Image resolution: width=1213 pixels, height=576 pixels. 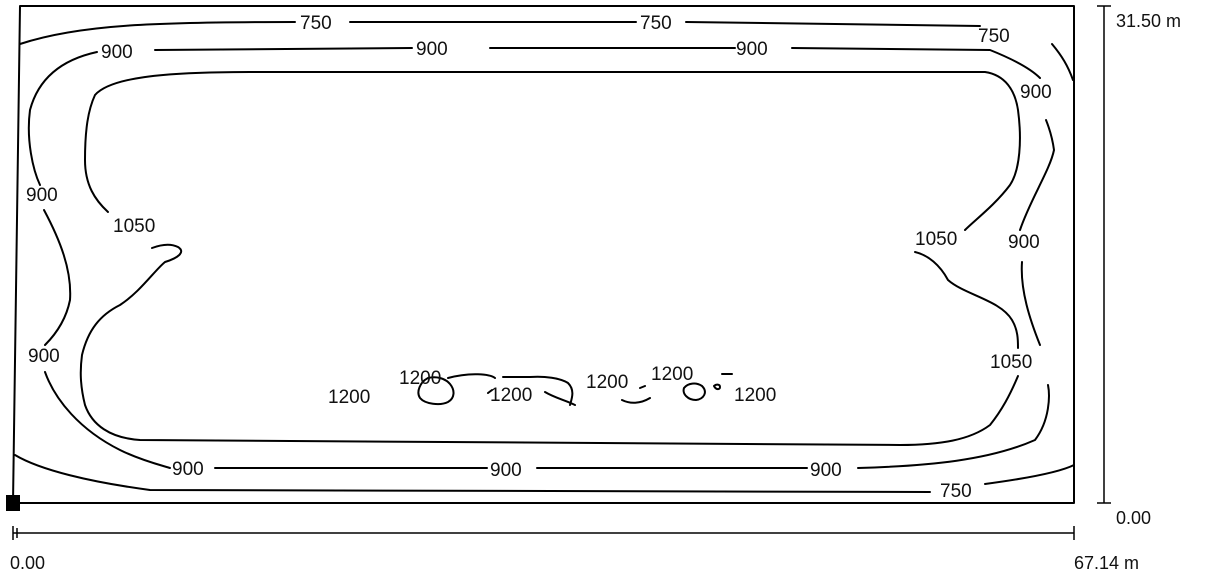 What do you see at coordinates (607, 382) in the screenshot?
I see `label-1200-d: 1200` at bounding box center [607, 382].